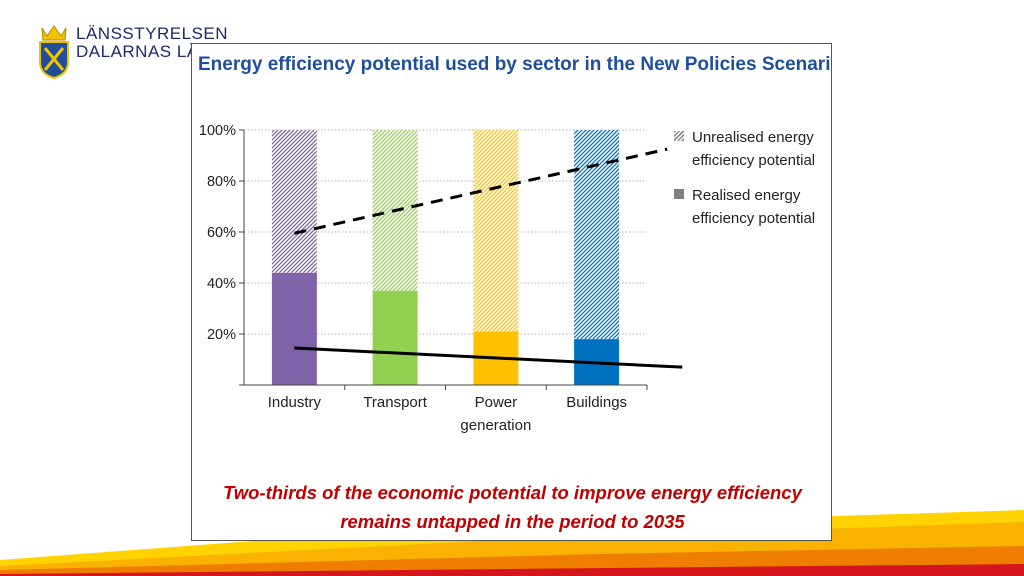  Describe the element at coordinates (679, 194) in the screenshot. I see `solid-swatch-icon` at that location.